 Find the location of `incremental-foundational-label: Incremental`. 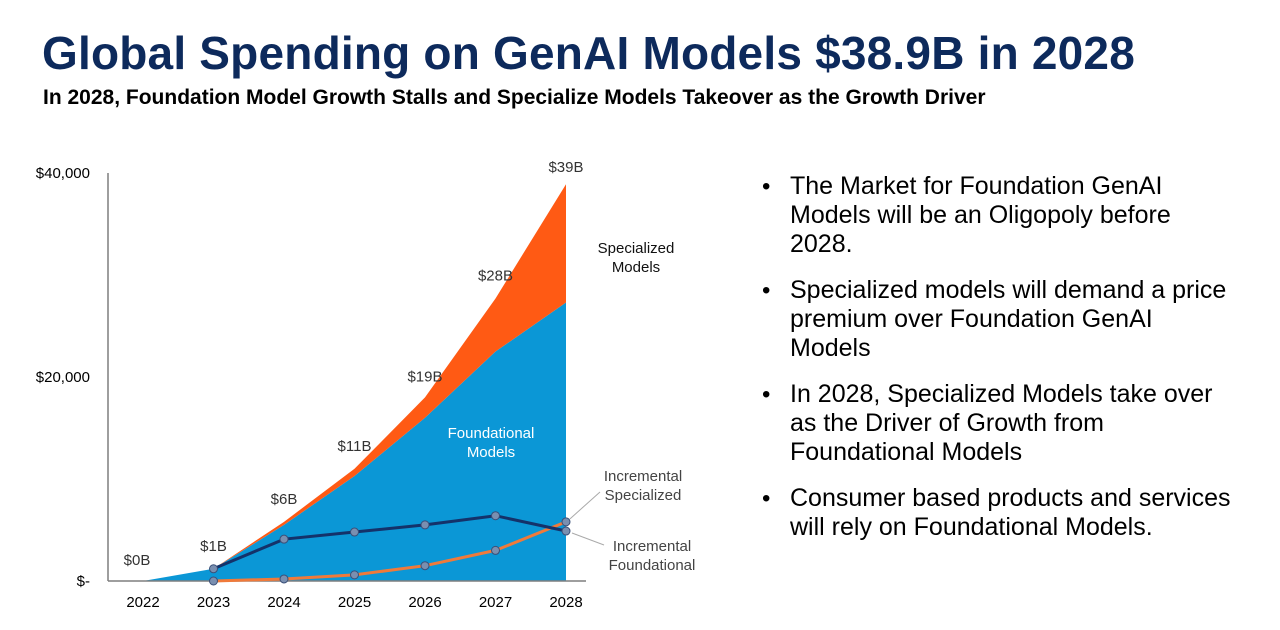

incremental-foundational-label: Incremental is located at coordinates (652, 546).